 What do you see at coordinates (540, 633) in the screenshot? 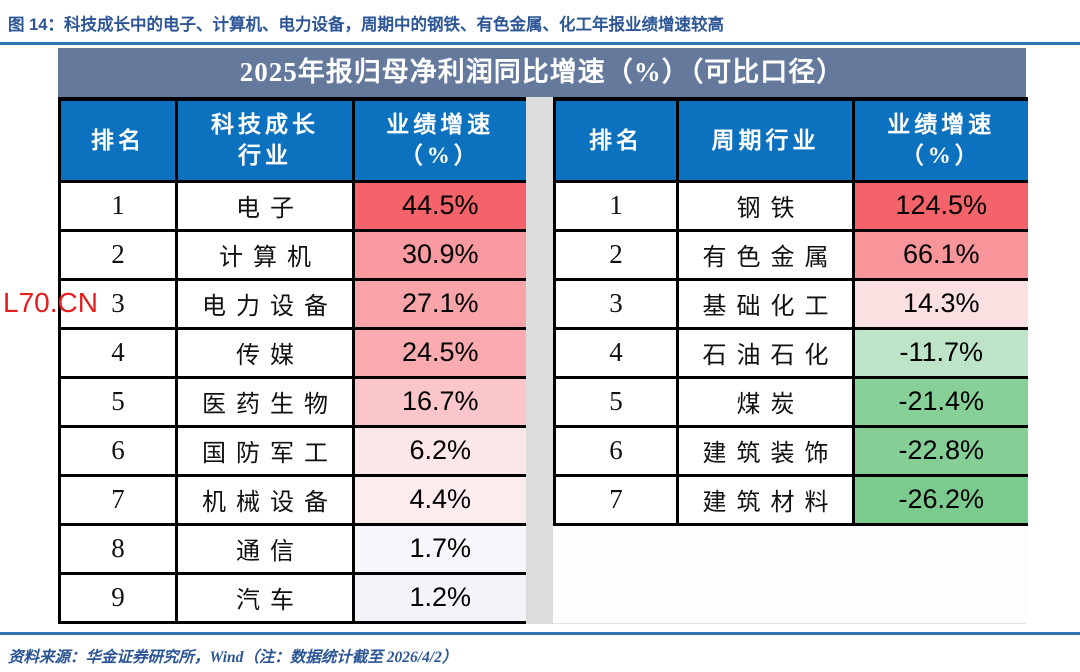
I see `bottom-rule` at bounding box center [540, 633].